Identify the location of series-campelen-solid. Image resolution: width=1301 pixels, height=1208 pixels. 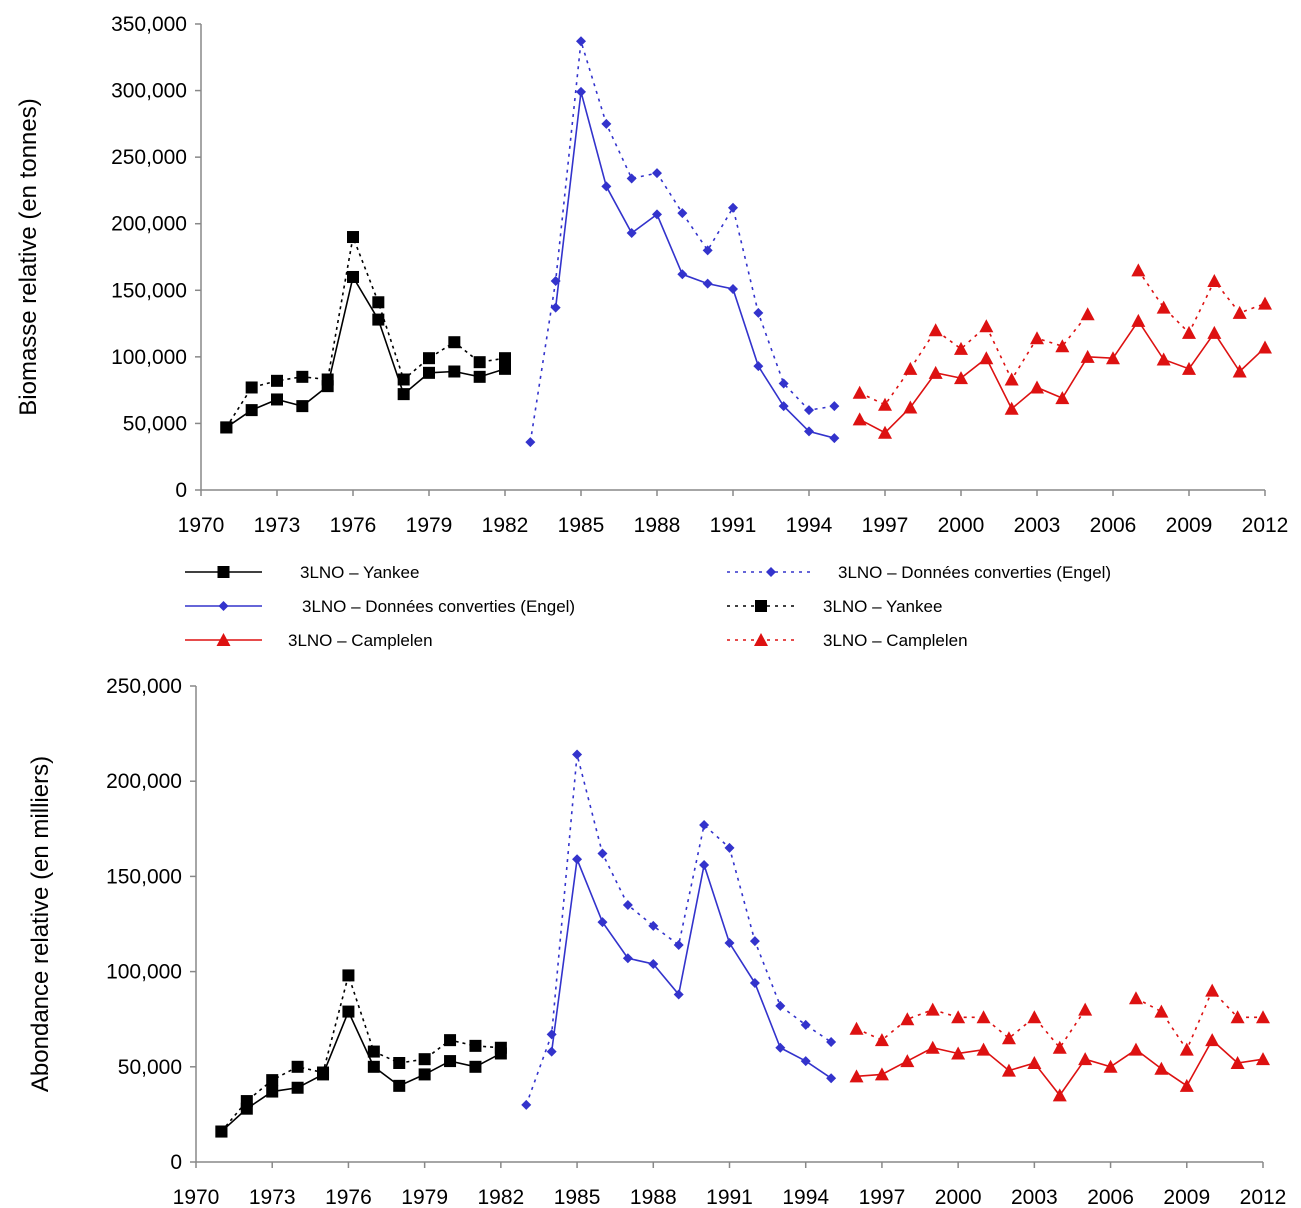
(1059, 1067).